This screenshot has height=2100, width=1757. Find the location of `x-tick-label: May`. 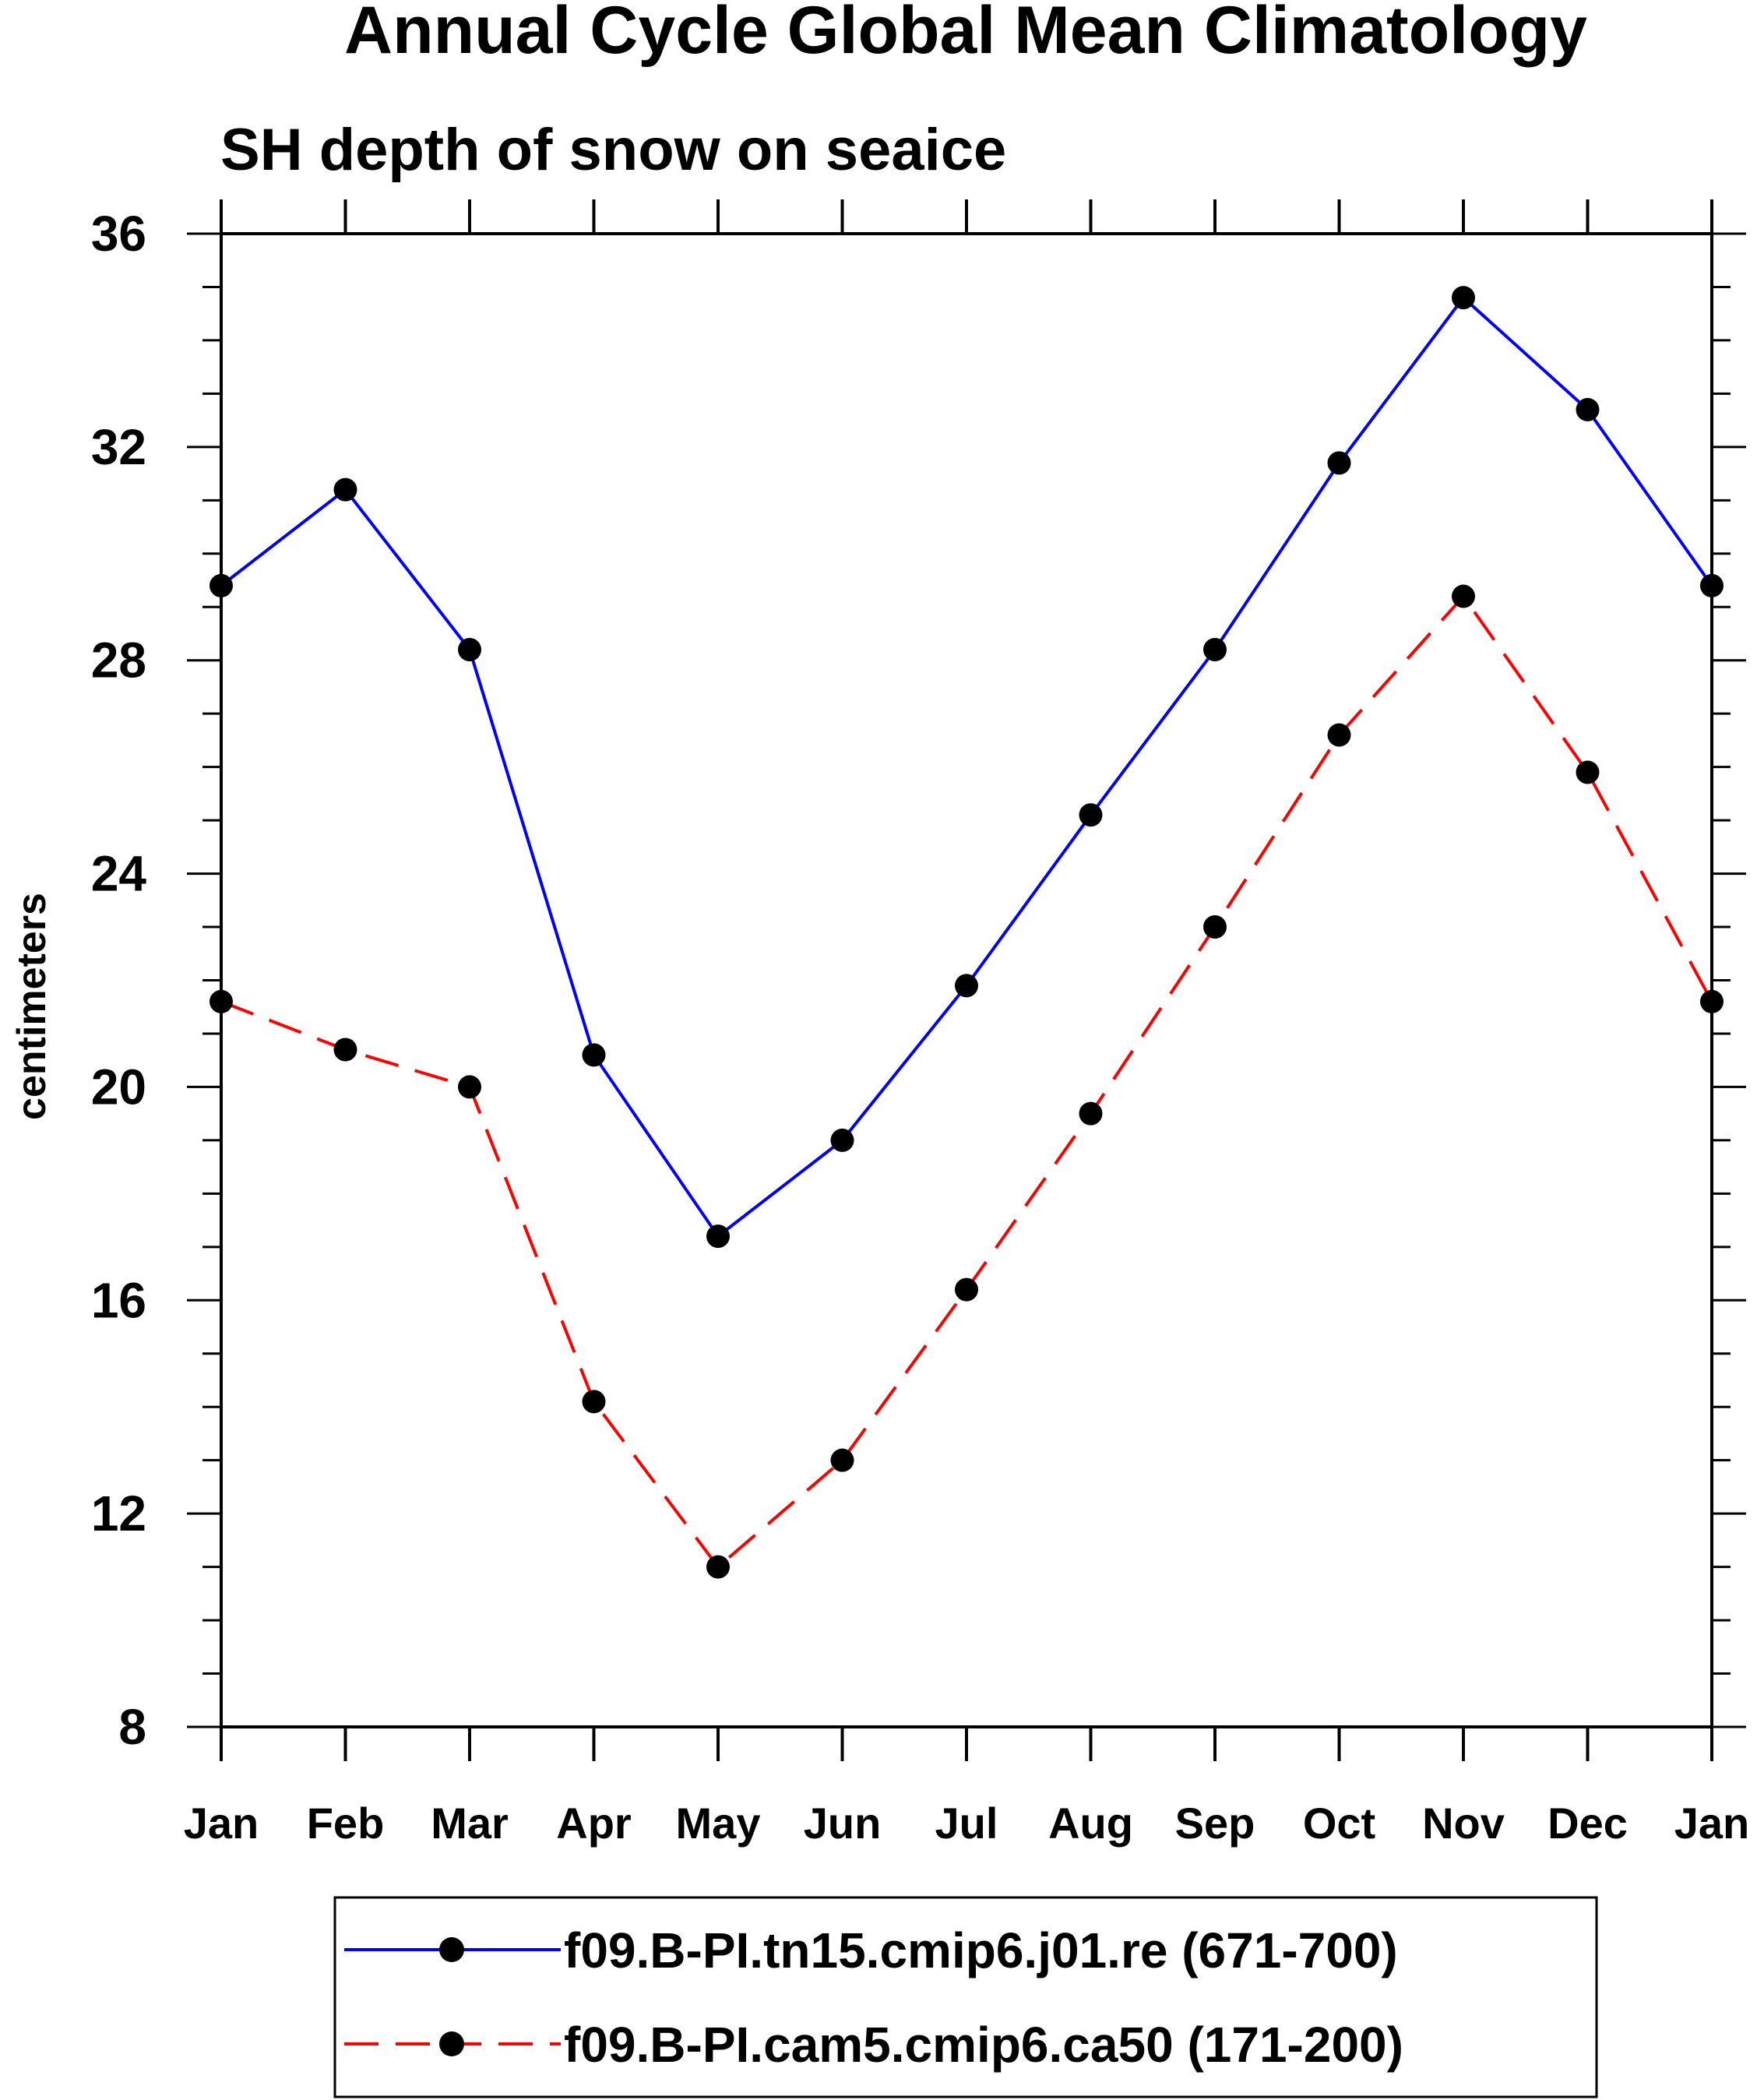

x-tick-label: May is located at coordinates (718, 1823).